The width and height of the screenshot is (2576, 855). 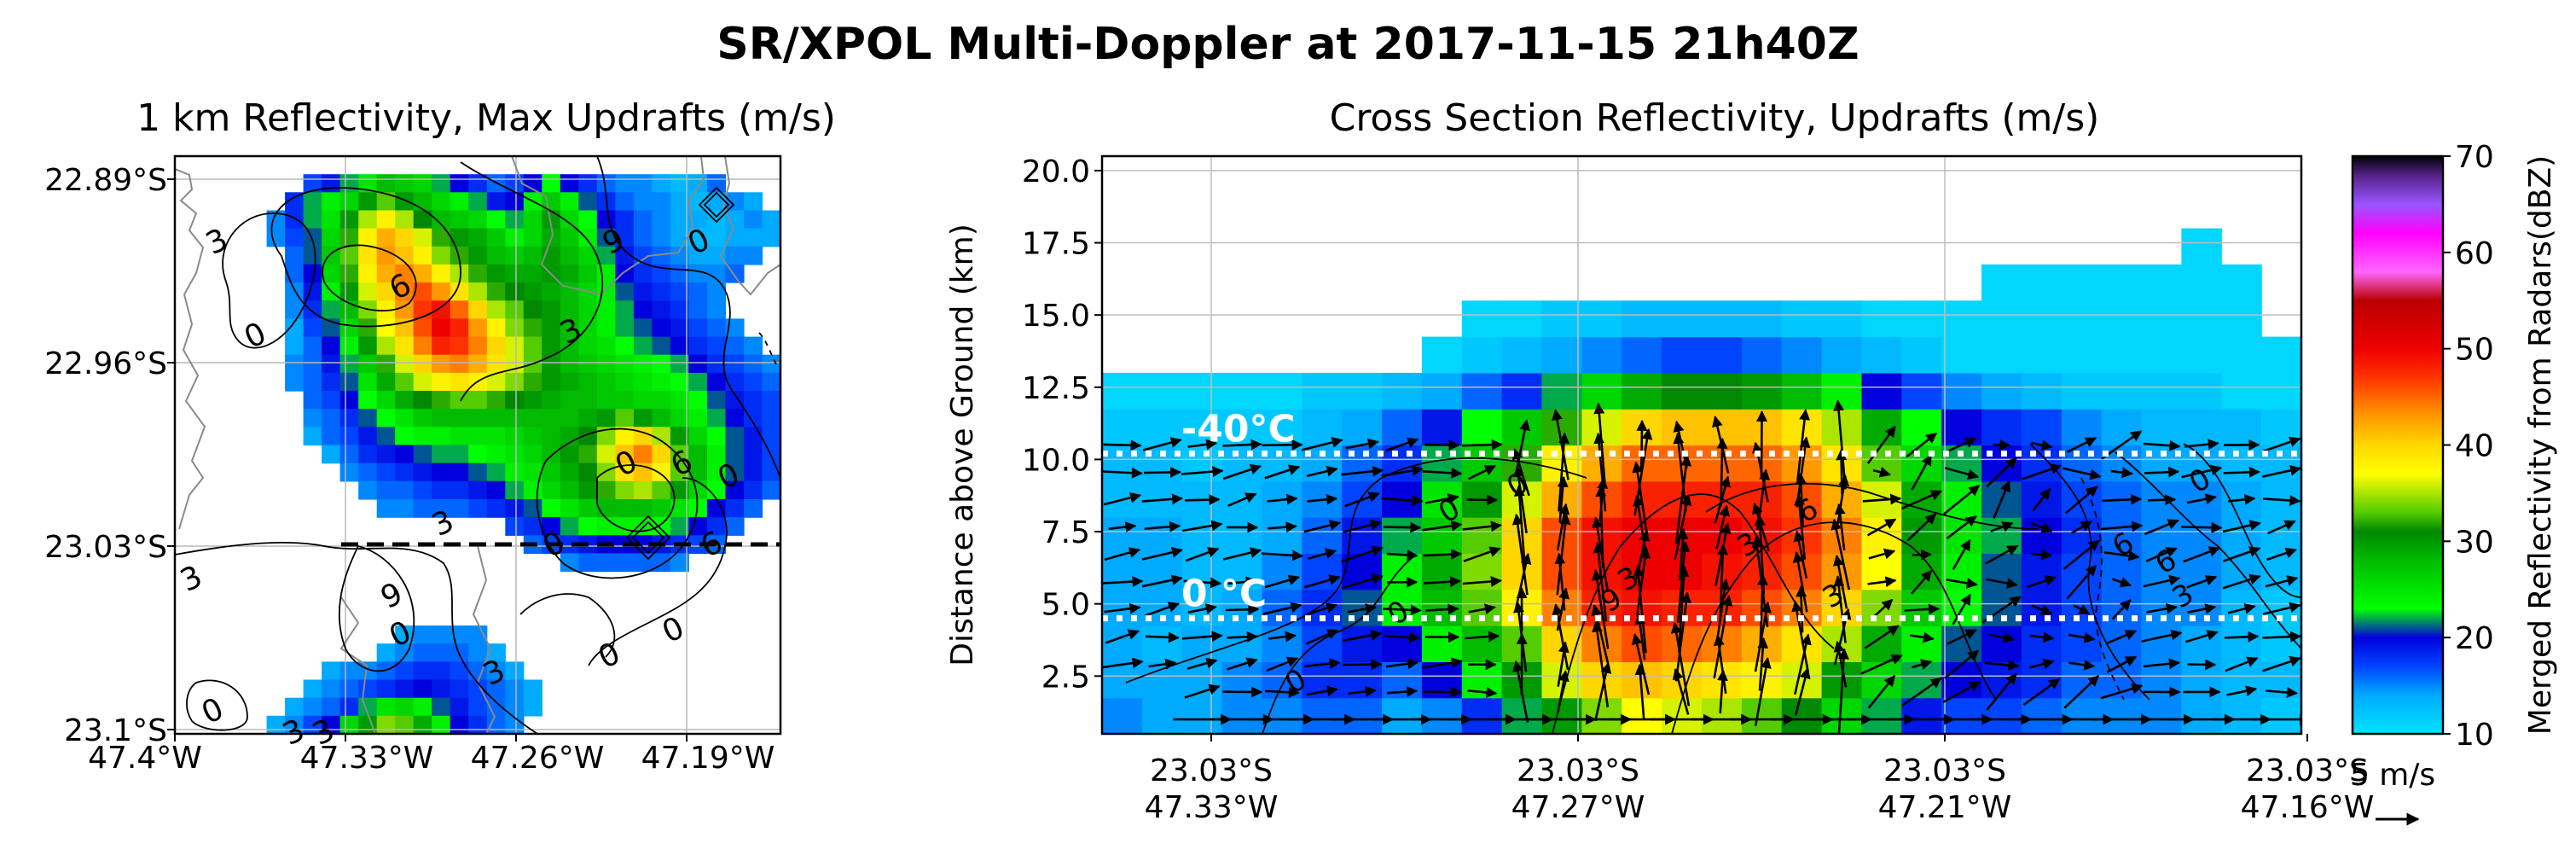 What do you see at coordinates (115, 731) in the screenshot?
I see `y-tick-label: 23.1°S` at bounding box center [115, 731].